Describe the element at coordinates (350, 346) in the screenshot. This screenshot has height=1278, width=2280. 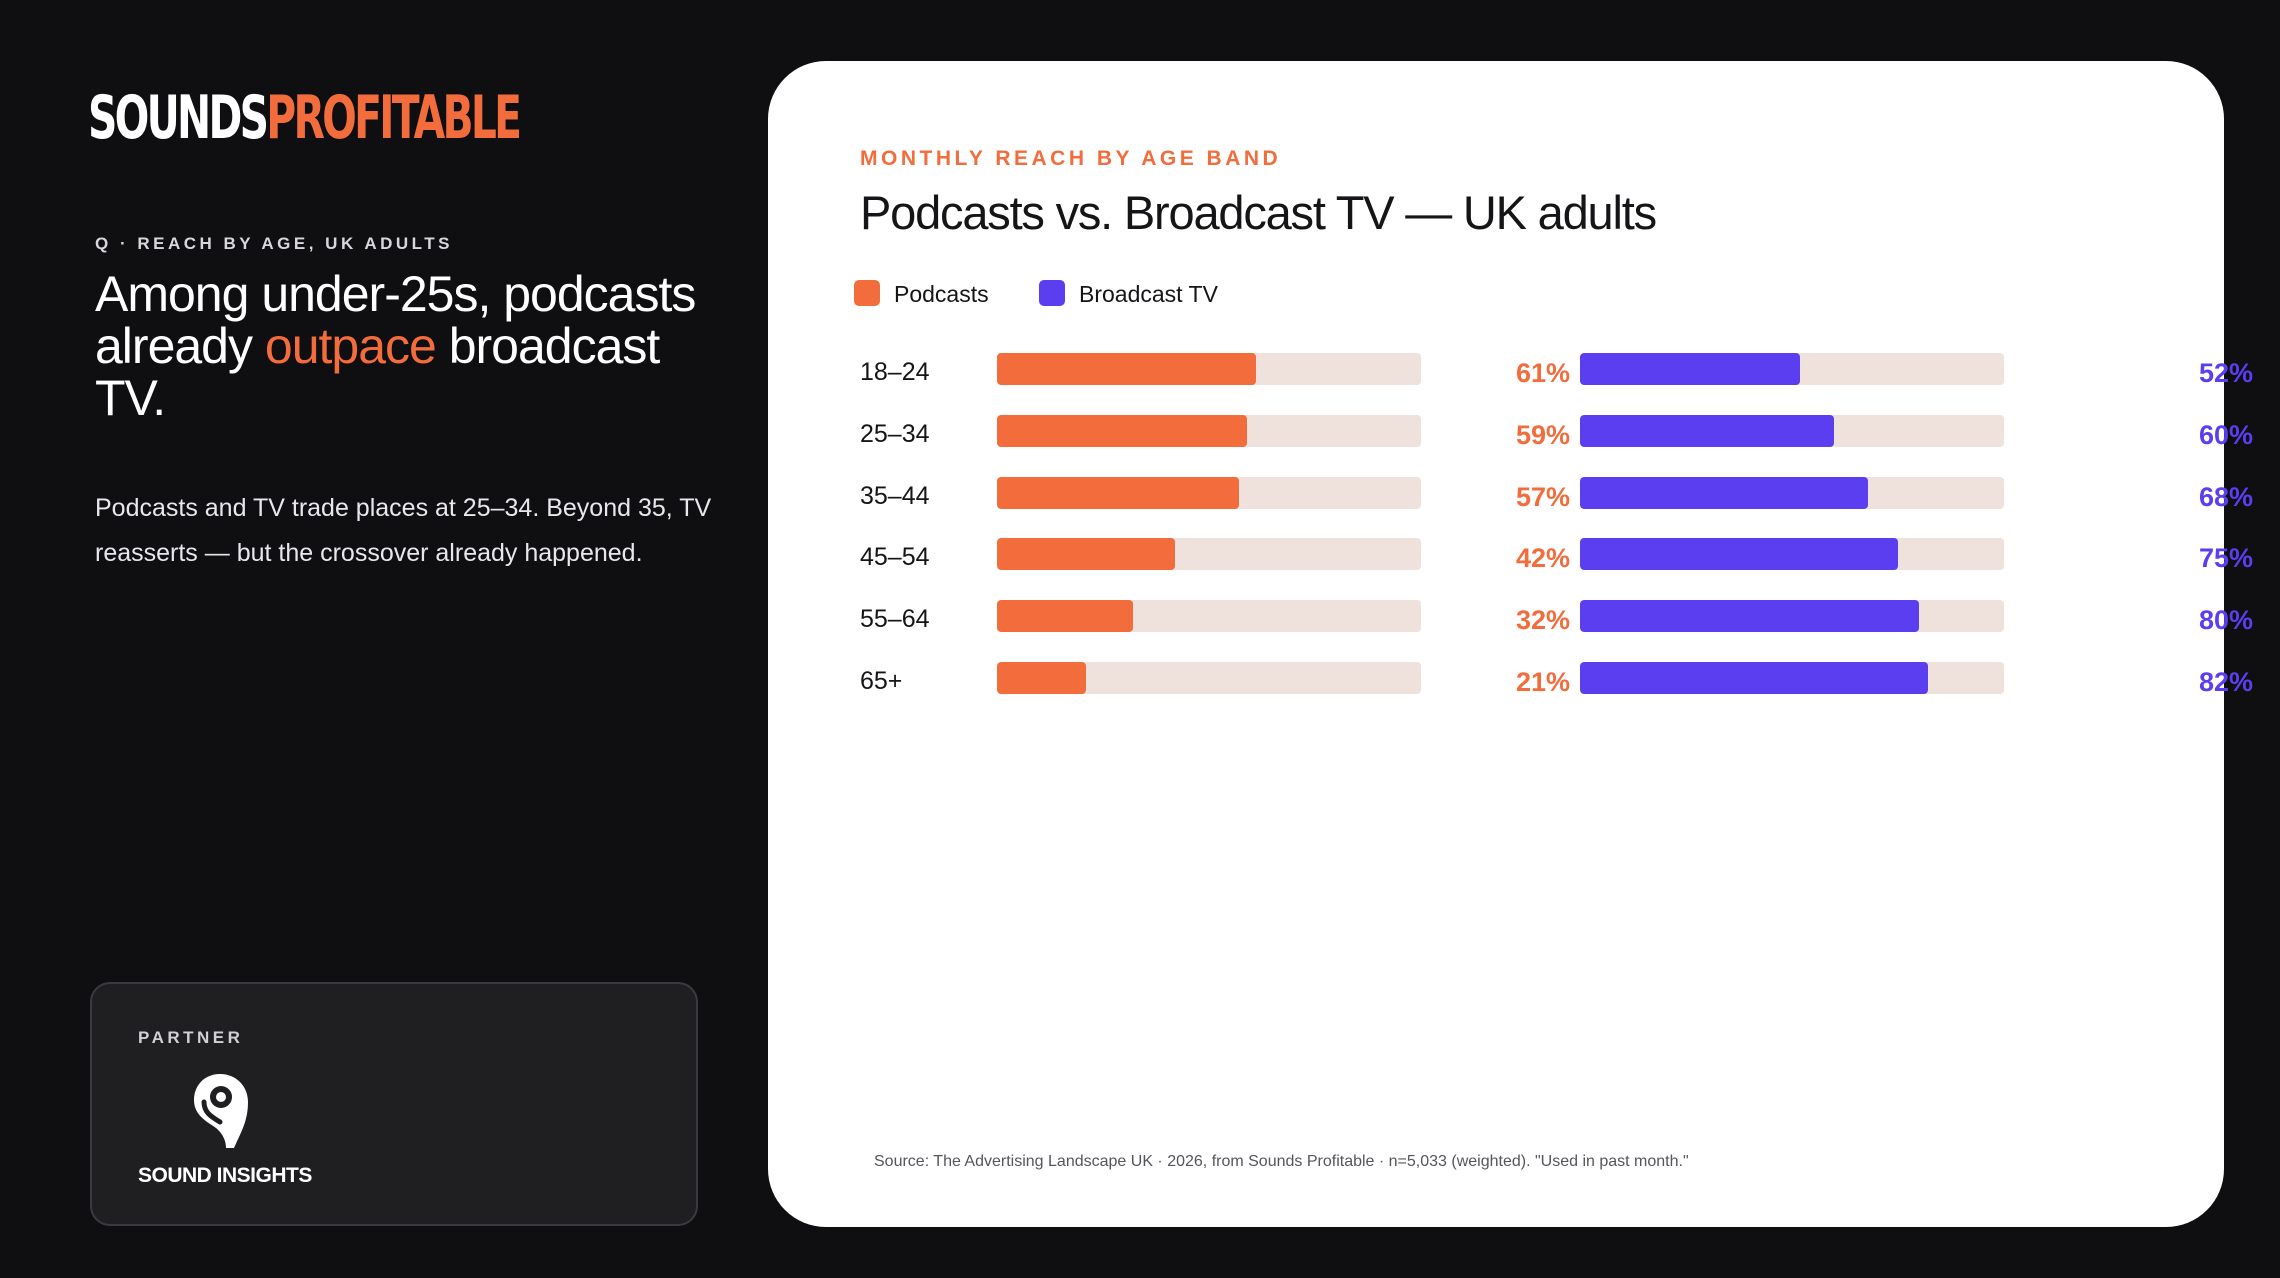
I see `headline-highlight: outpace` at that location.